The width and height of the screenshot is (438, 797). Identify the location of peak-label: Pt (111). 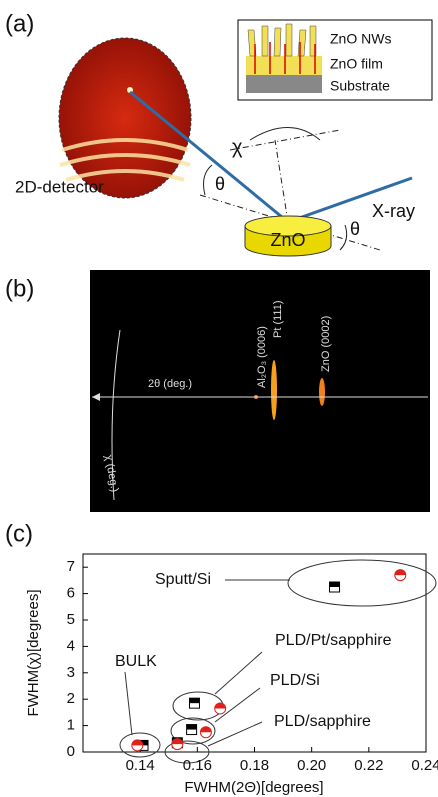
(278, 320).